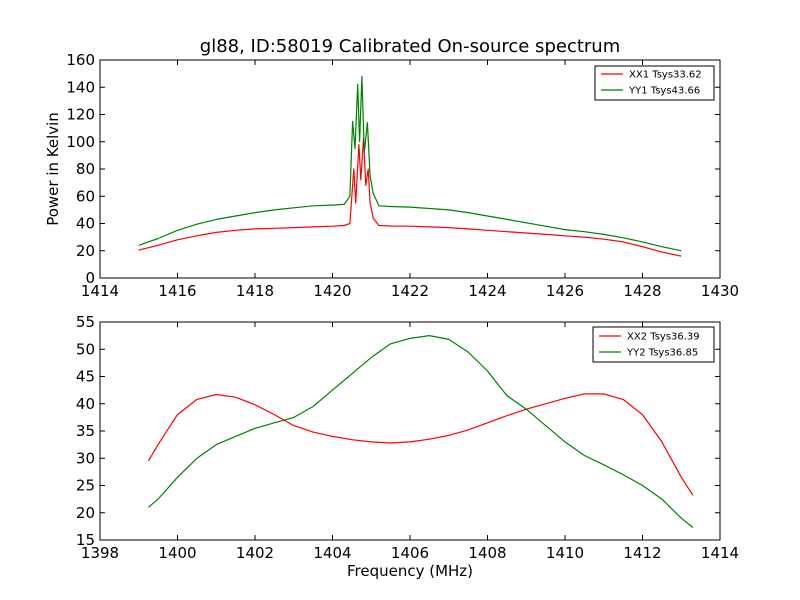 The image size is (800, 600). What do you see at coordinates (255, 291) in the screenshot?
I see `x-tick-label: 1418` at bounding box center [255, 291].